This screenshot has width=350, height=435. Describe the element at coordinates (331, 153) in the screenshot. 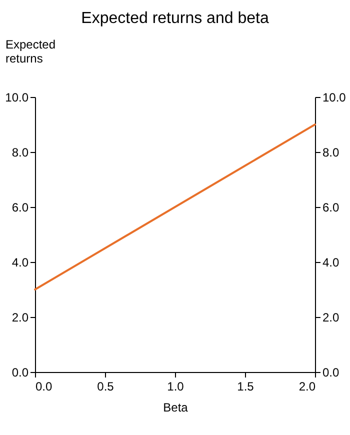

I see `y2-tick-label: 8.0` at that location.